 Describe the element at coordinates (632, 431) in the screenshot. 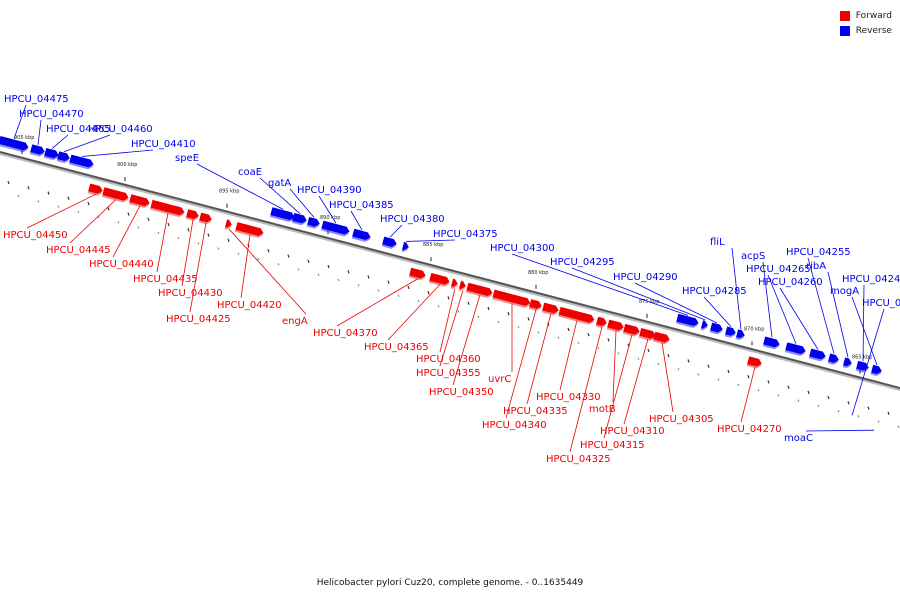

I see `forward-gene-label: HPCU_04310` at that location.